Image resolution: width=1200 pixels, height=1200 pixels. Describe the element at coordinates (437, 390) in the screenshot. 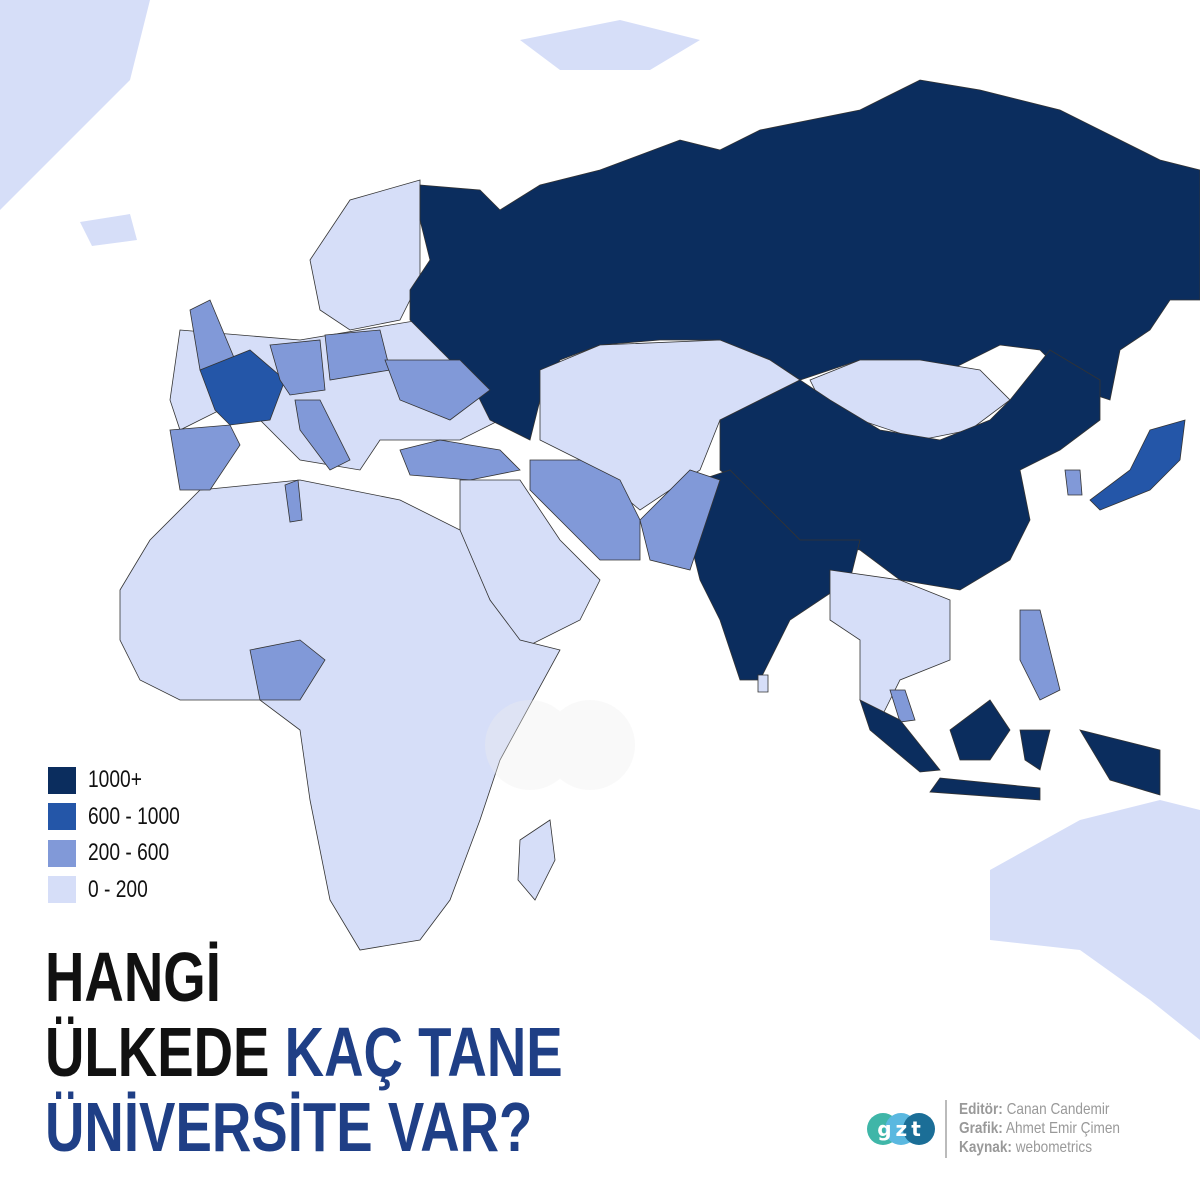

I see `ukraine` at that location.